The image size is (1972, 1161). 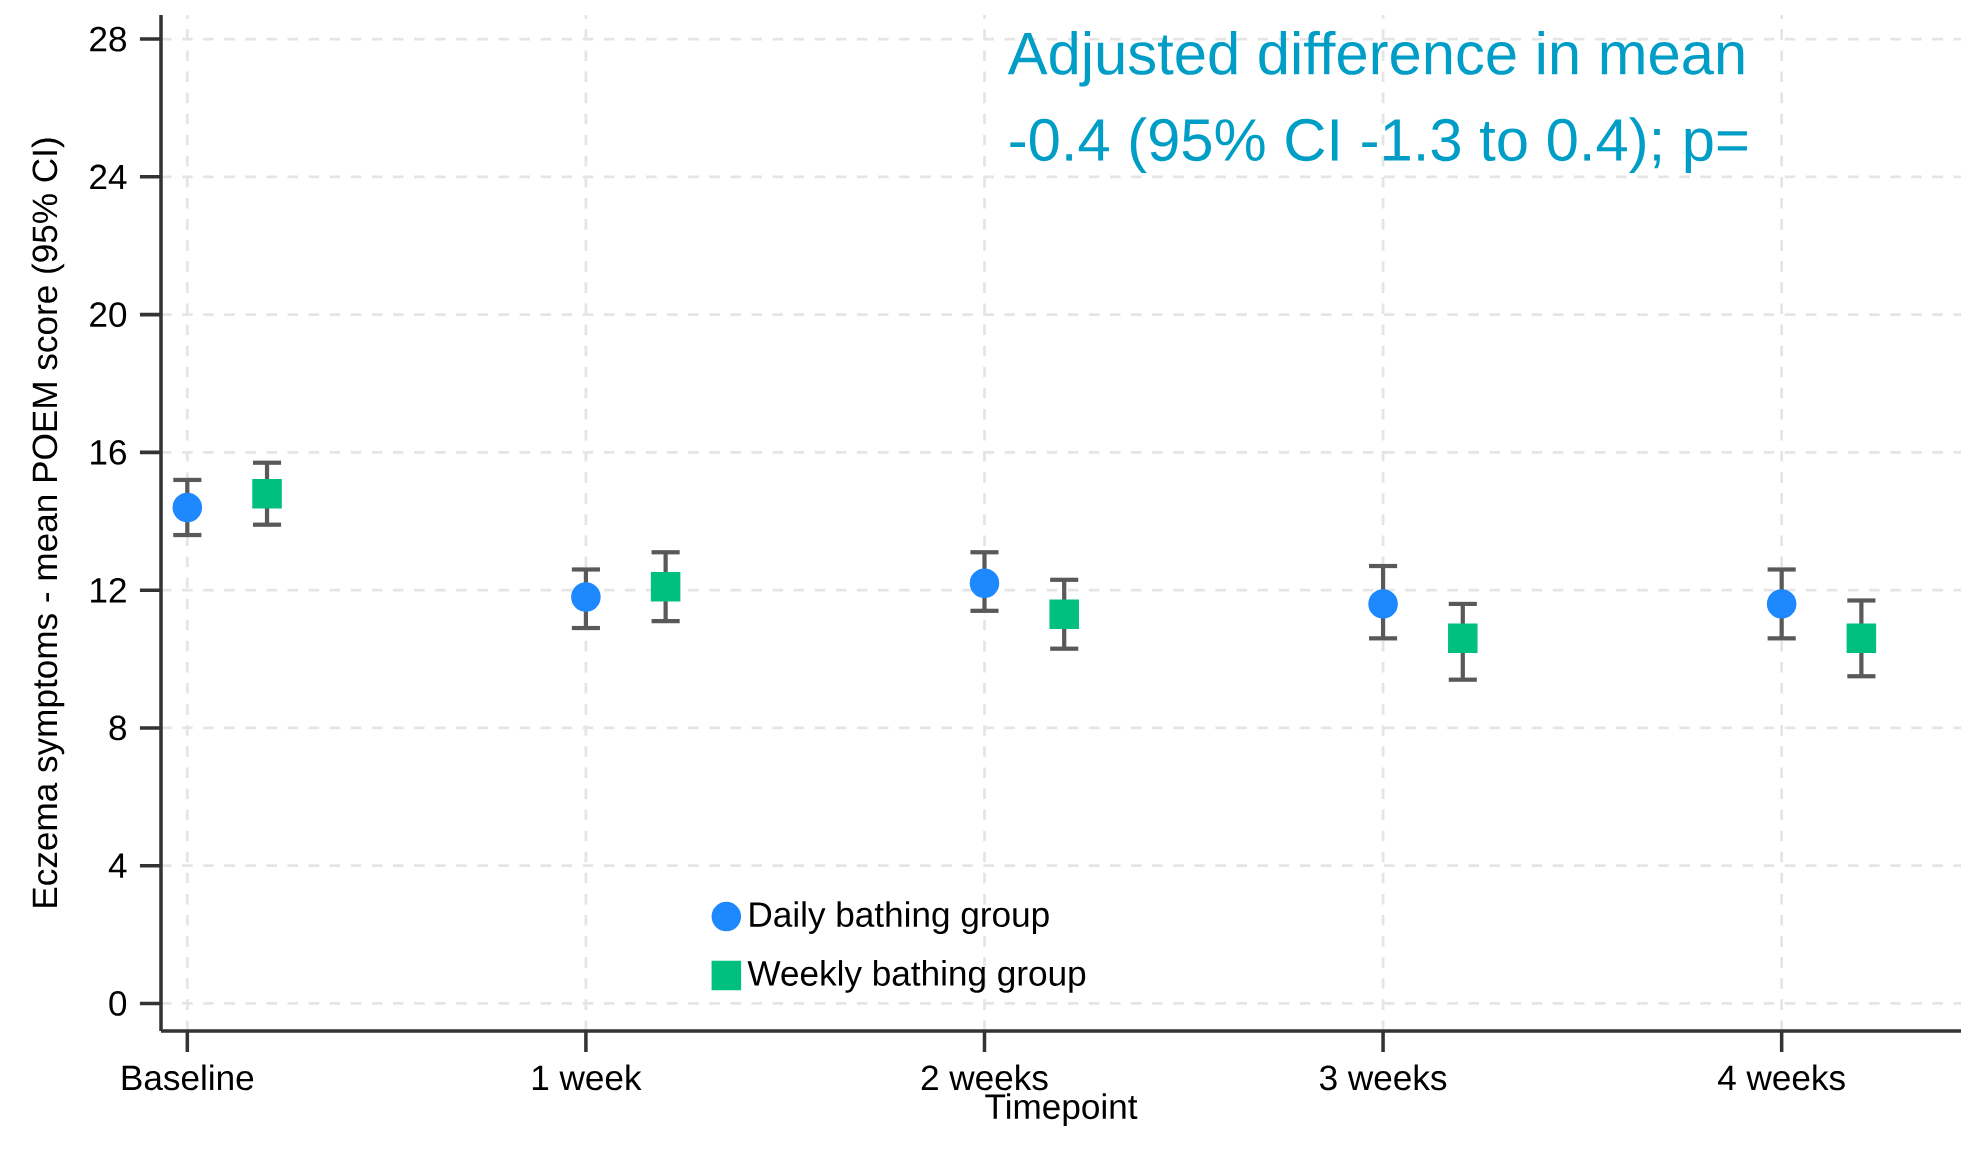 I want to click on annotation: -0.4 (95% CI -1.3 to 0.4); p=, so click(x=1378, y=145).